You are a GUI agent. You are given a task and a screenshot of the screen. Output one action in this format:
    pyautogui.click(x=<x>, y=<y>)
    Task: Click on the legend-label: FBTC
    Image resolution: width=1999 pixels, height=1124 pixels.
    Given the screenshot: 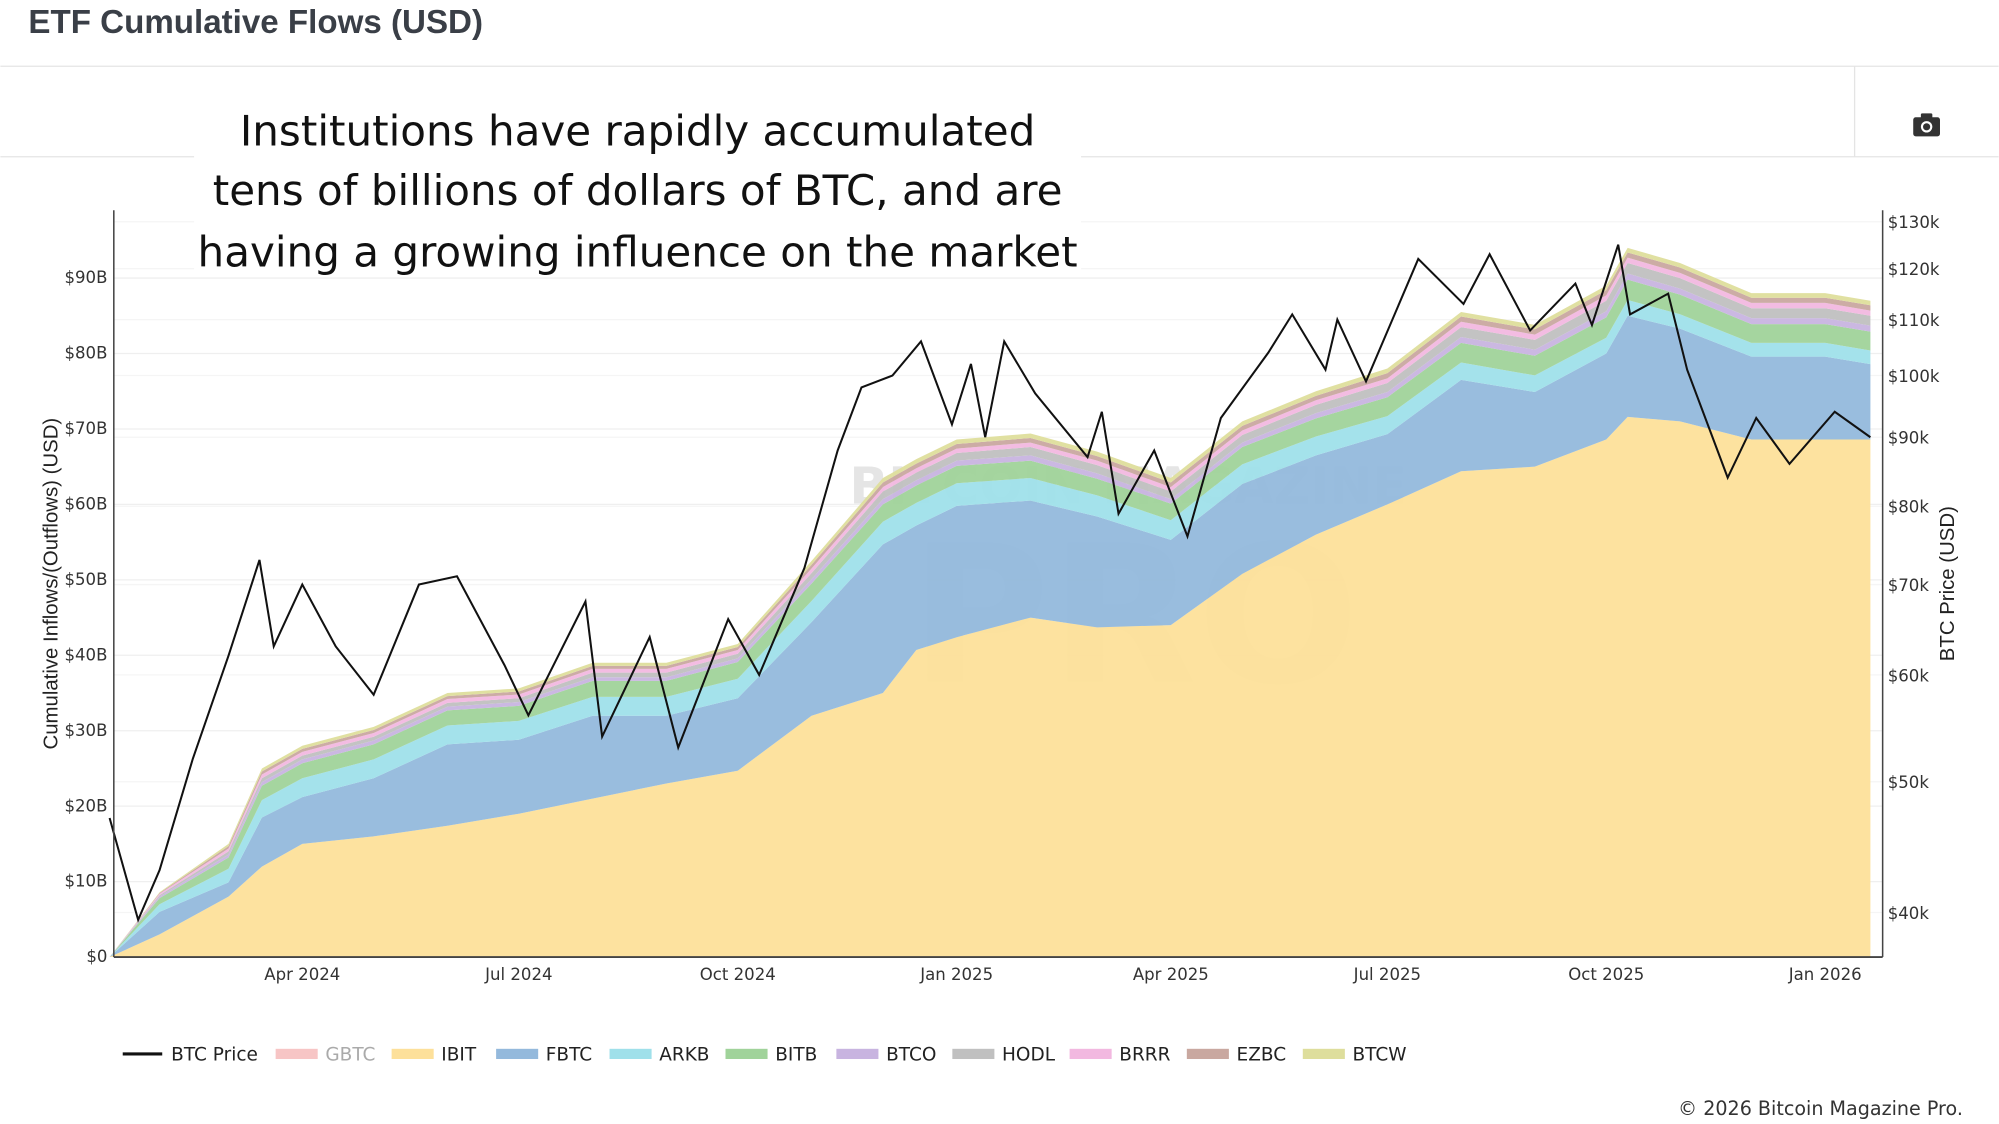 What is the action you would take?
    pyautogui.click(x=569, y=1054)
    